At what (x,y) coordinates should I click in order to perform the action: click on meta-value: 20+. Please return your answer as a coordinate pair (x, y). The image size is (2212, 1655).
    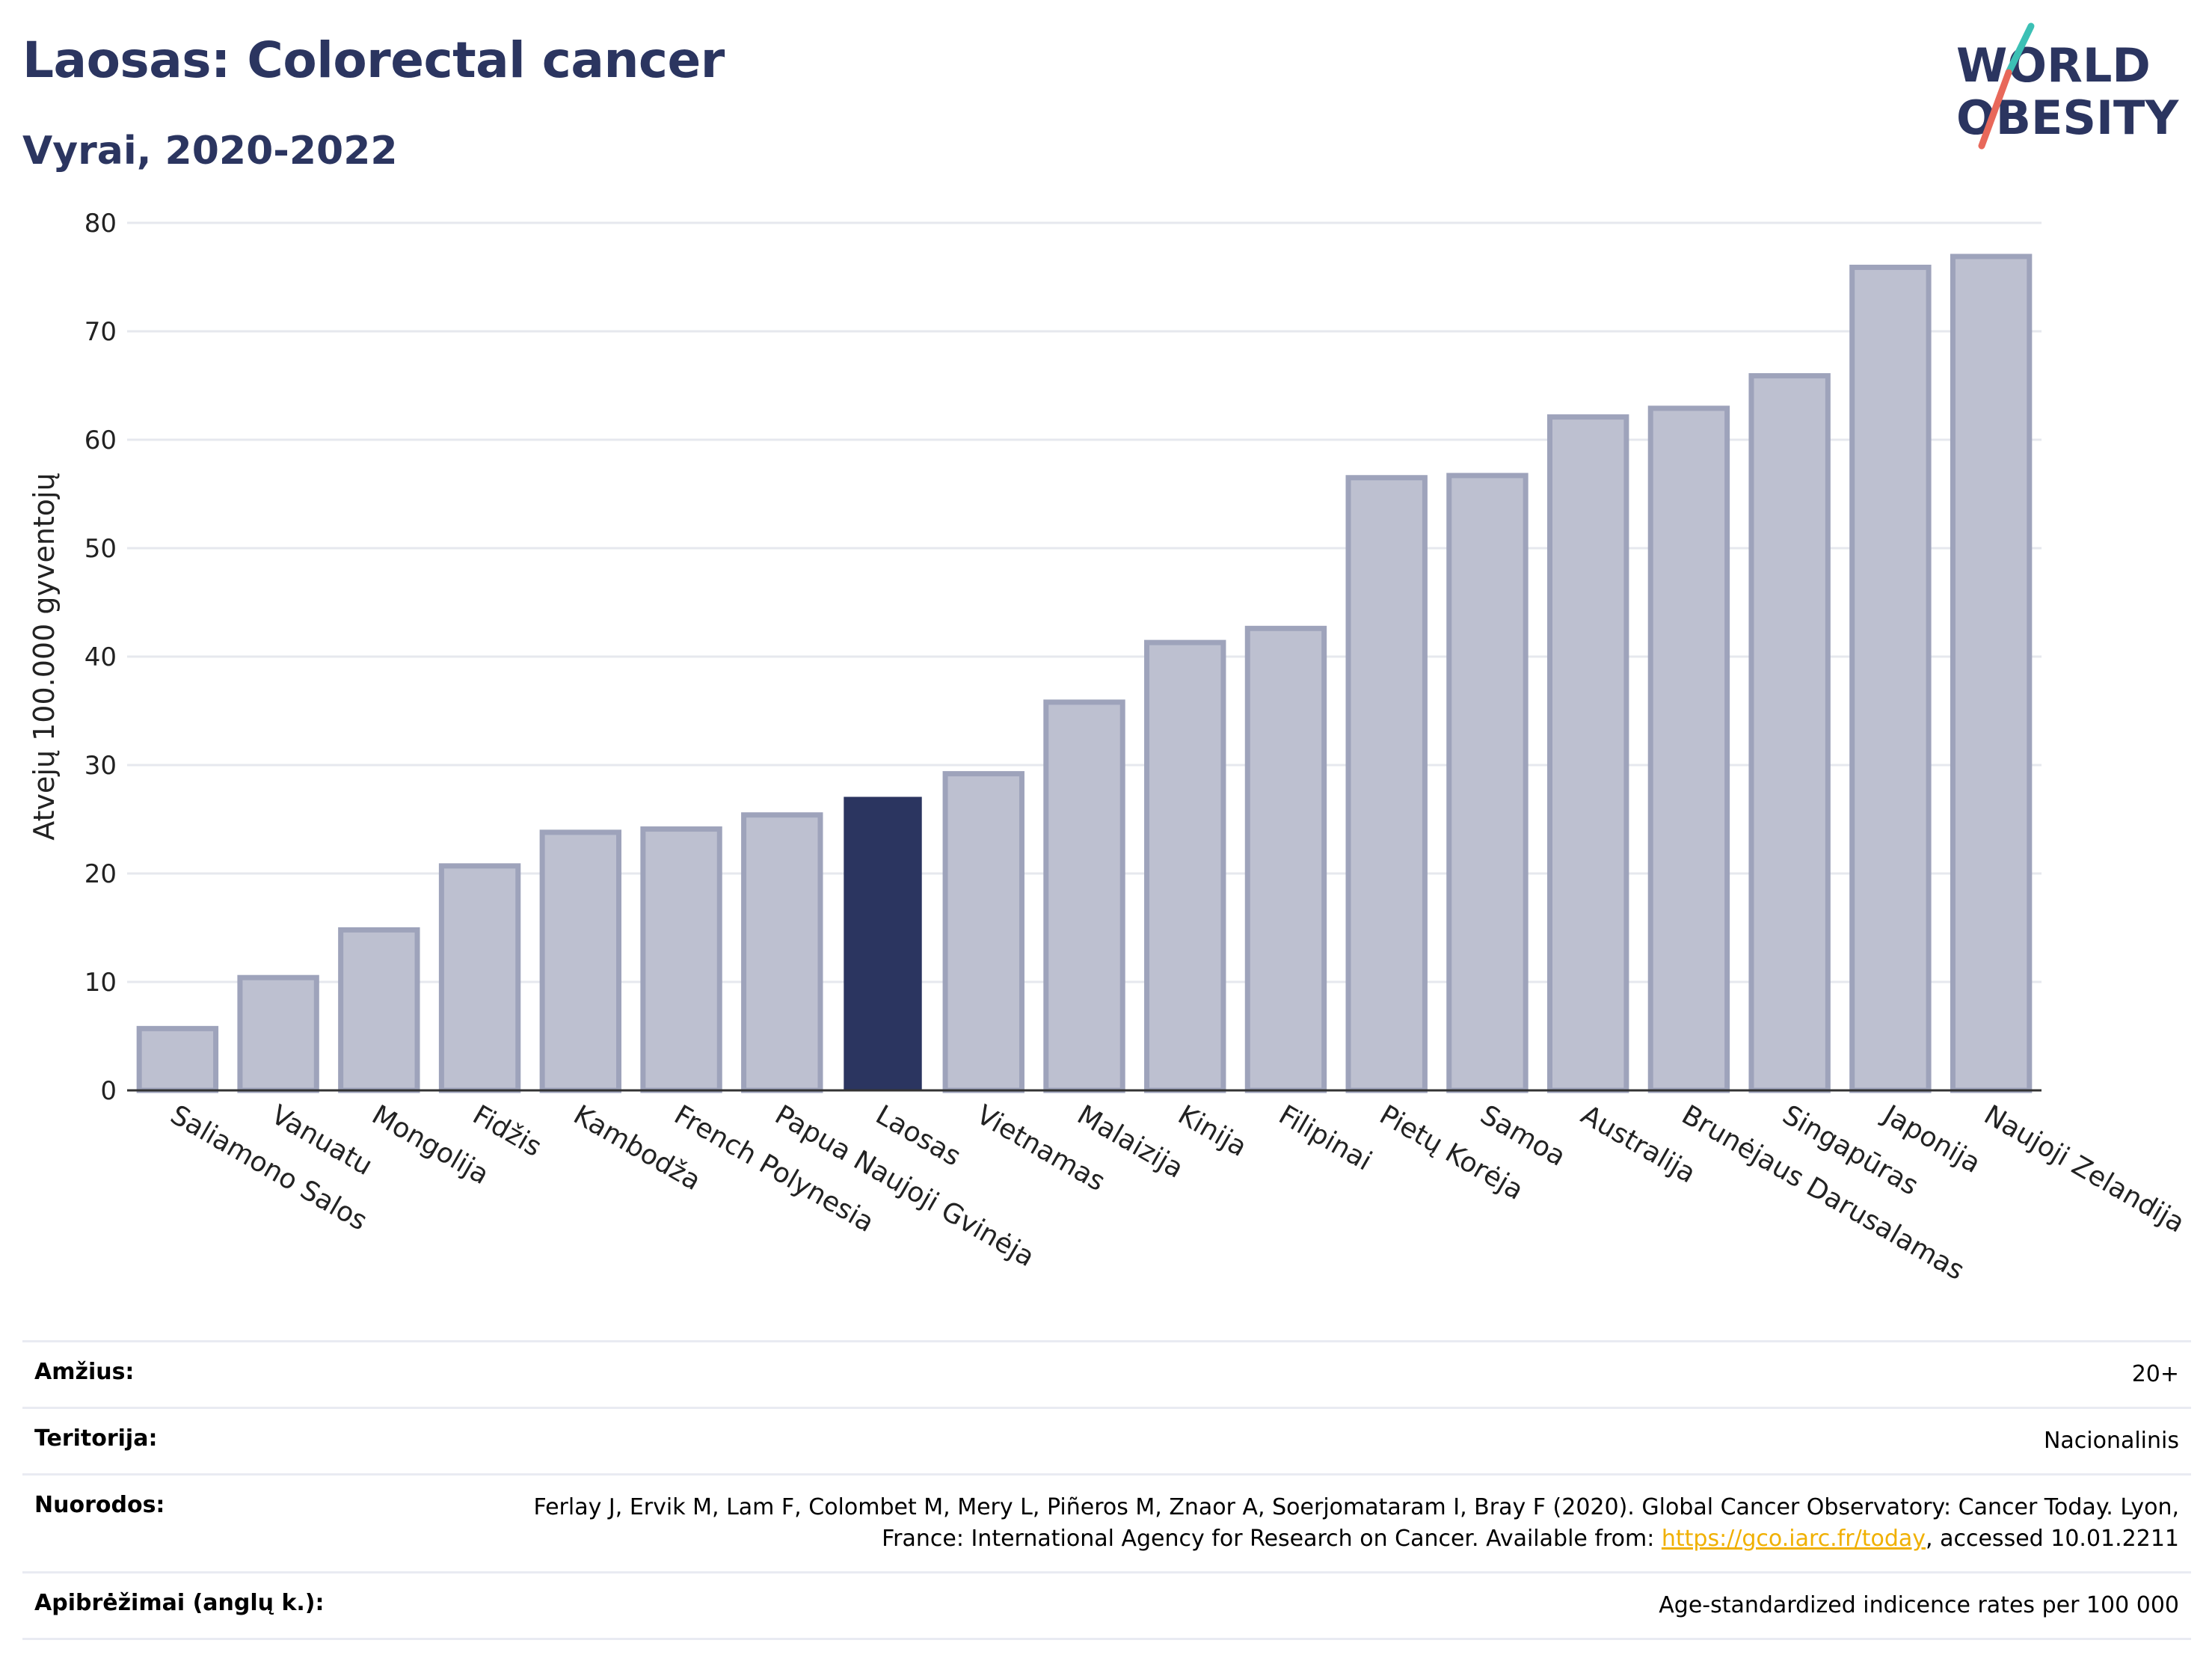
    Looking at the image, I should click on (2155, 1374).